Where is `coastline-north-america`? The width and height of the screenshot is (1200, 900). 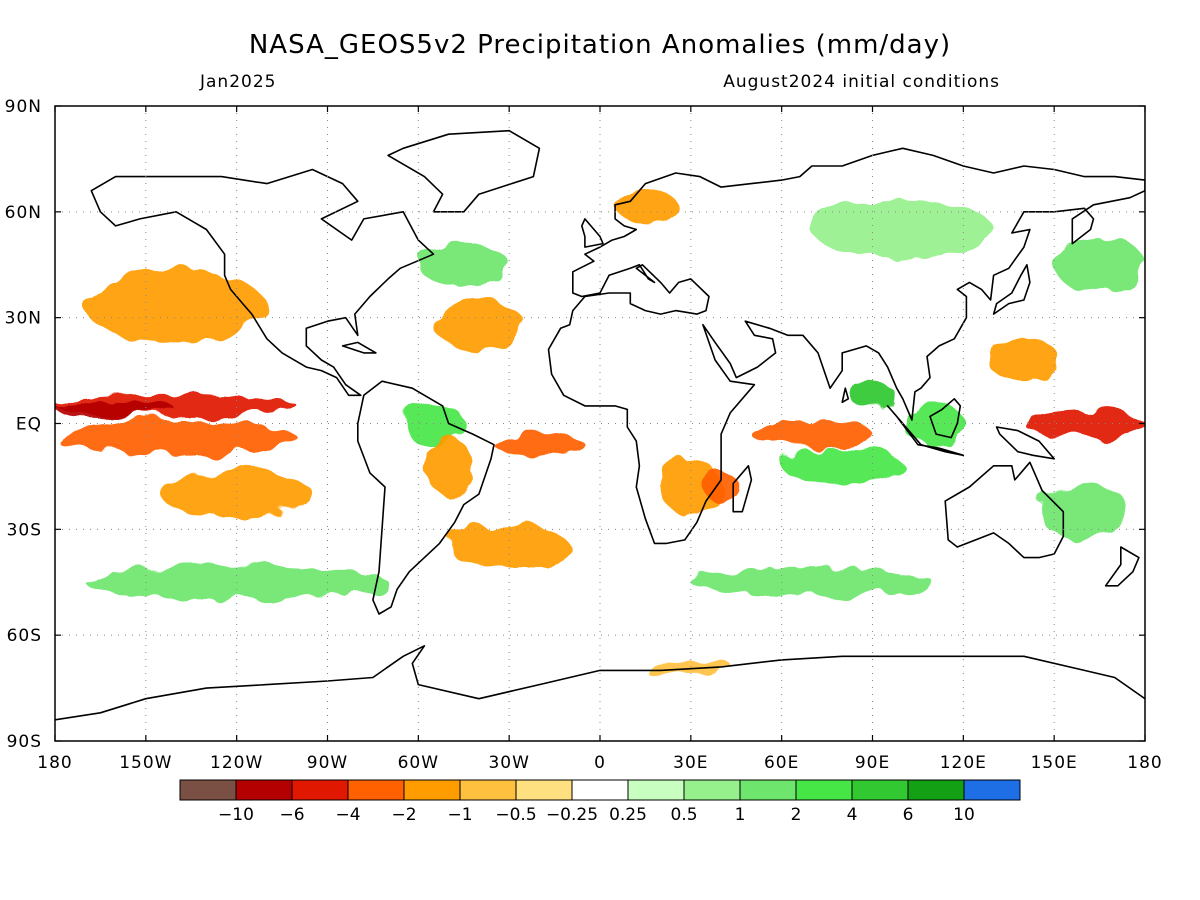
coastline-north-america is located at coordinates (262, 282).